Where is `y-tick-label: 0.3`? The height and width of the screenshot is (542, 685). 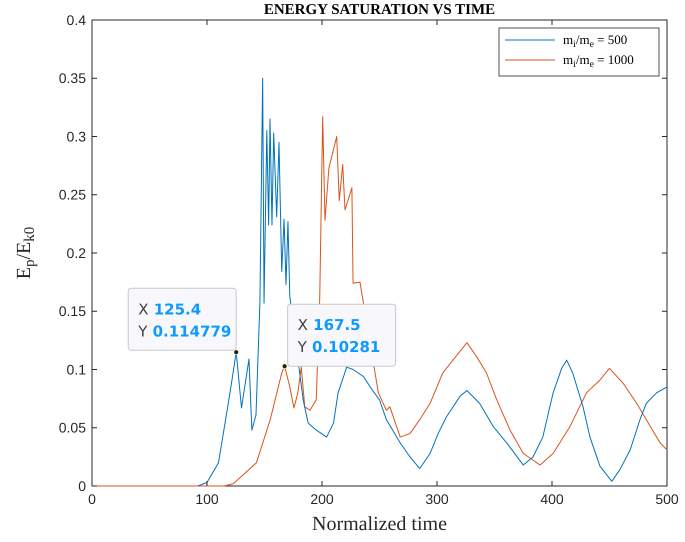 y-tick-label: 0.3 is located at coordinates (76, 136).